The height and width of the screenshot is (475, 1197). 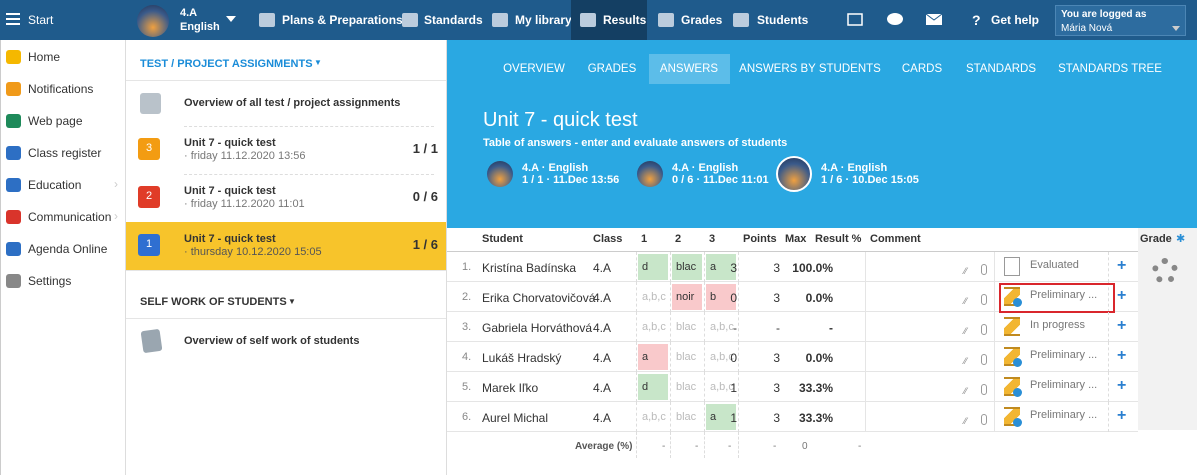 I want to click on login-label: You are logged as, so click(x=1104, y=14).